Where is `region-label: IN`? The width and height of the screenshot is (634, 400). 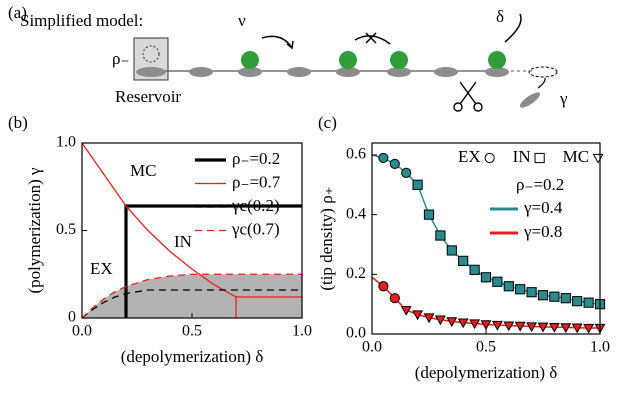 region-label: IN is located at coordinates (183, 241).